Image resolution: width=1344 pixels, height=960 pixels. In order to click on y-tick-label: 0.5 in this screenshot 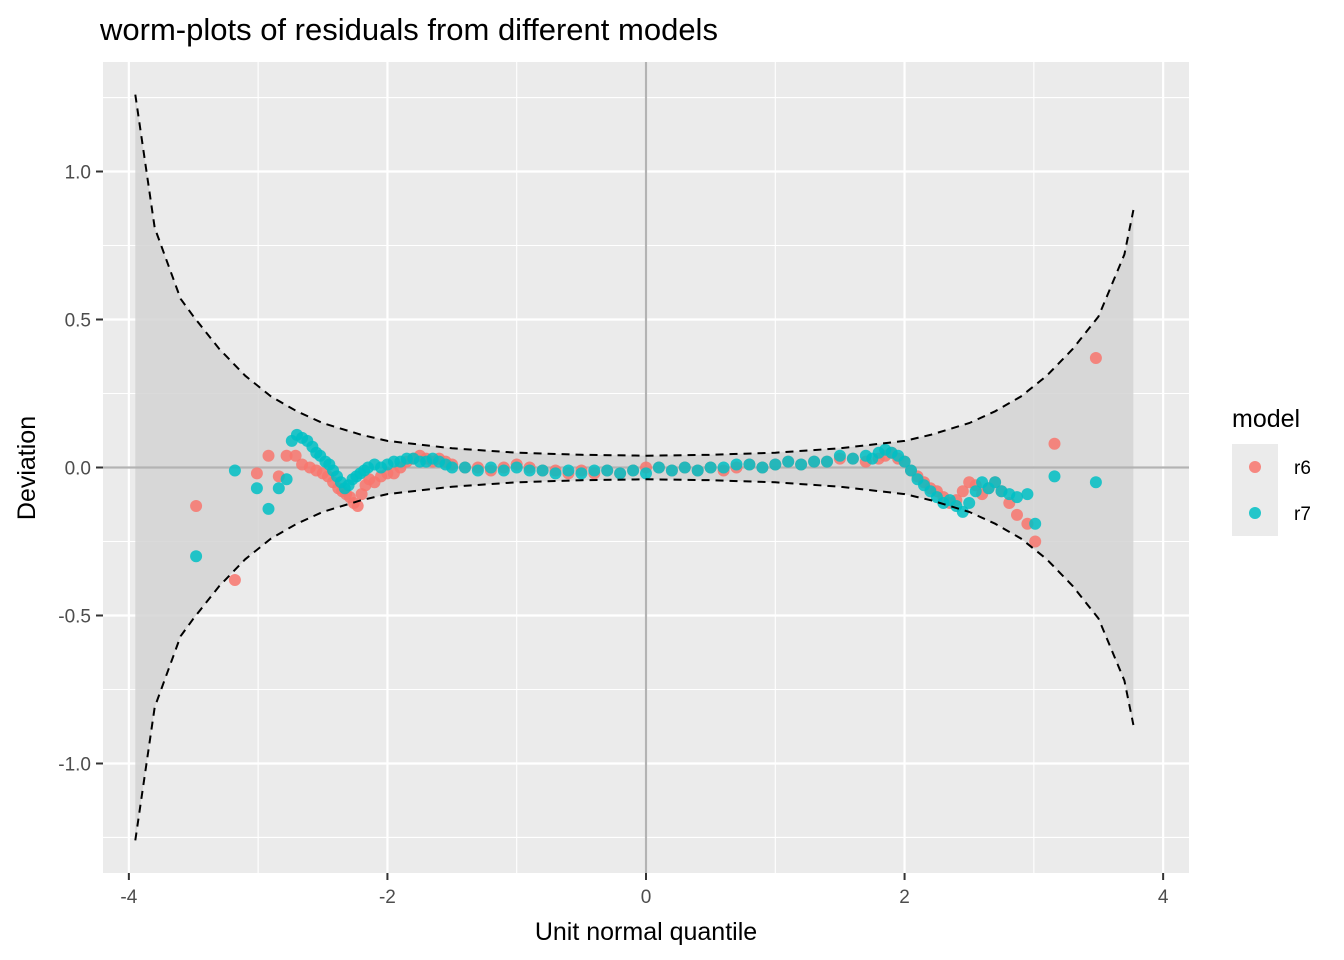, I will do `click(78, 321)`.